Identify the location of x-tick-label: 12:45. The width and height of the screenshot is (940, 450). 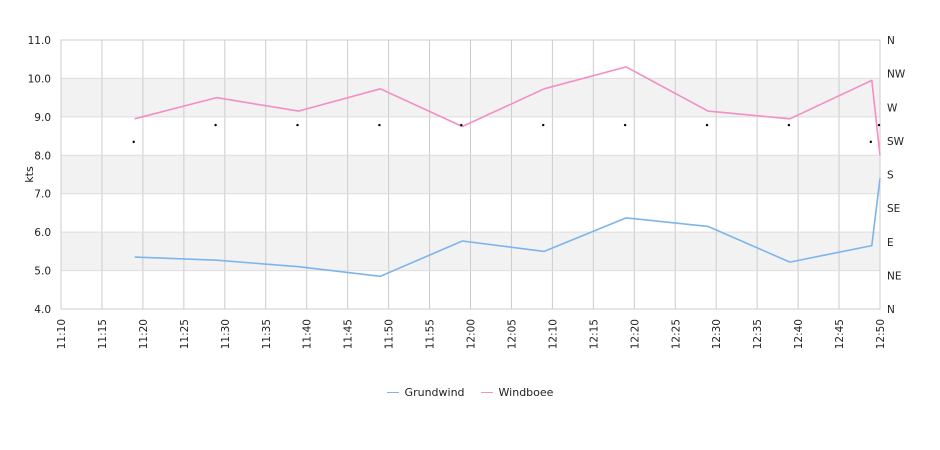
(840, 334).